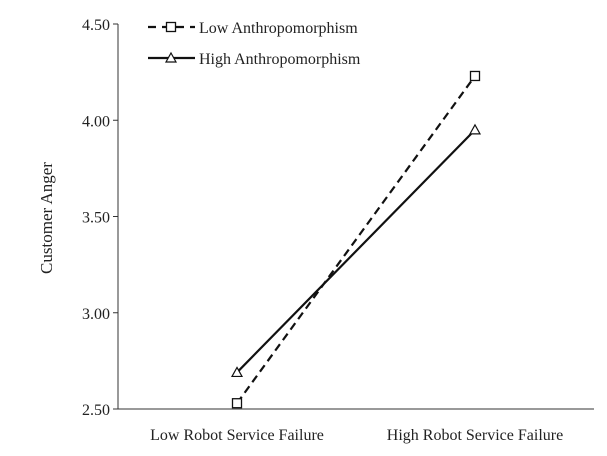 The image size is (607, 456). I want to click on y-tick-label: 2.50, so click(96, 410).